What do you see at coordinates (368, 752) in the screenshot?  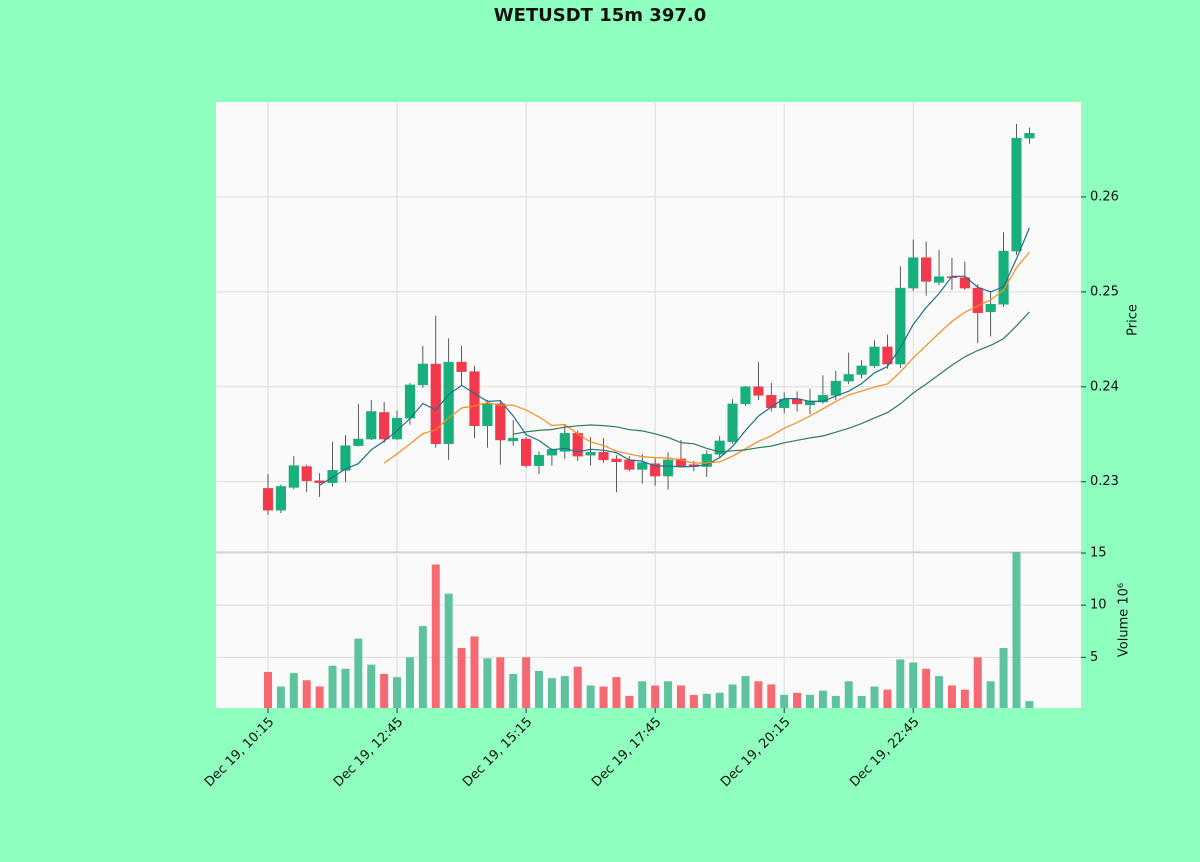 I see `x-tick-label: Dec 19, 12:45` at bounding box center [368, 752].